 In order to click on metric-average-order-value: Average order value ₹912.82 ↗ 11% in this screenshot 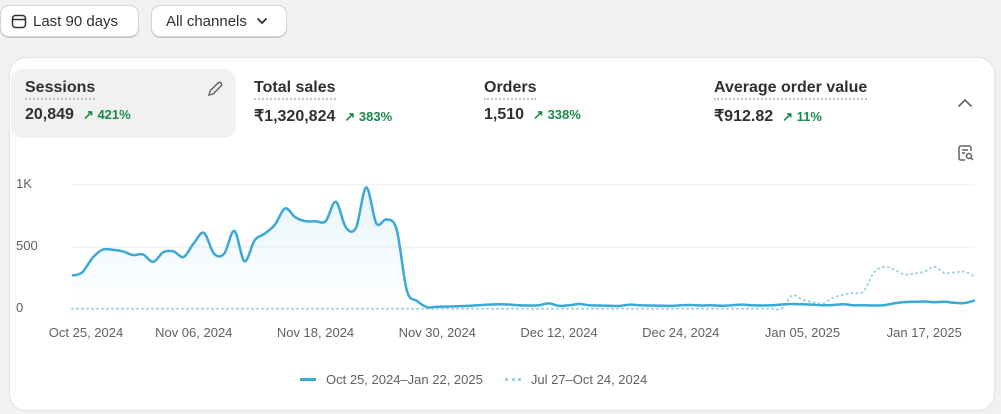, I will do `click(815, 103)`.